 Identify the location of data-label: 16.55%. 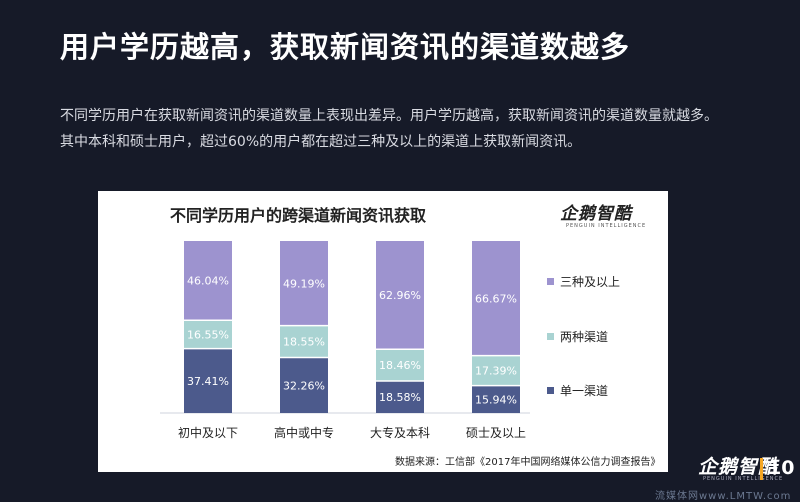
(208, 334).